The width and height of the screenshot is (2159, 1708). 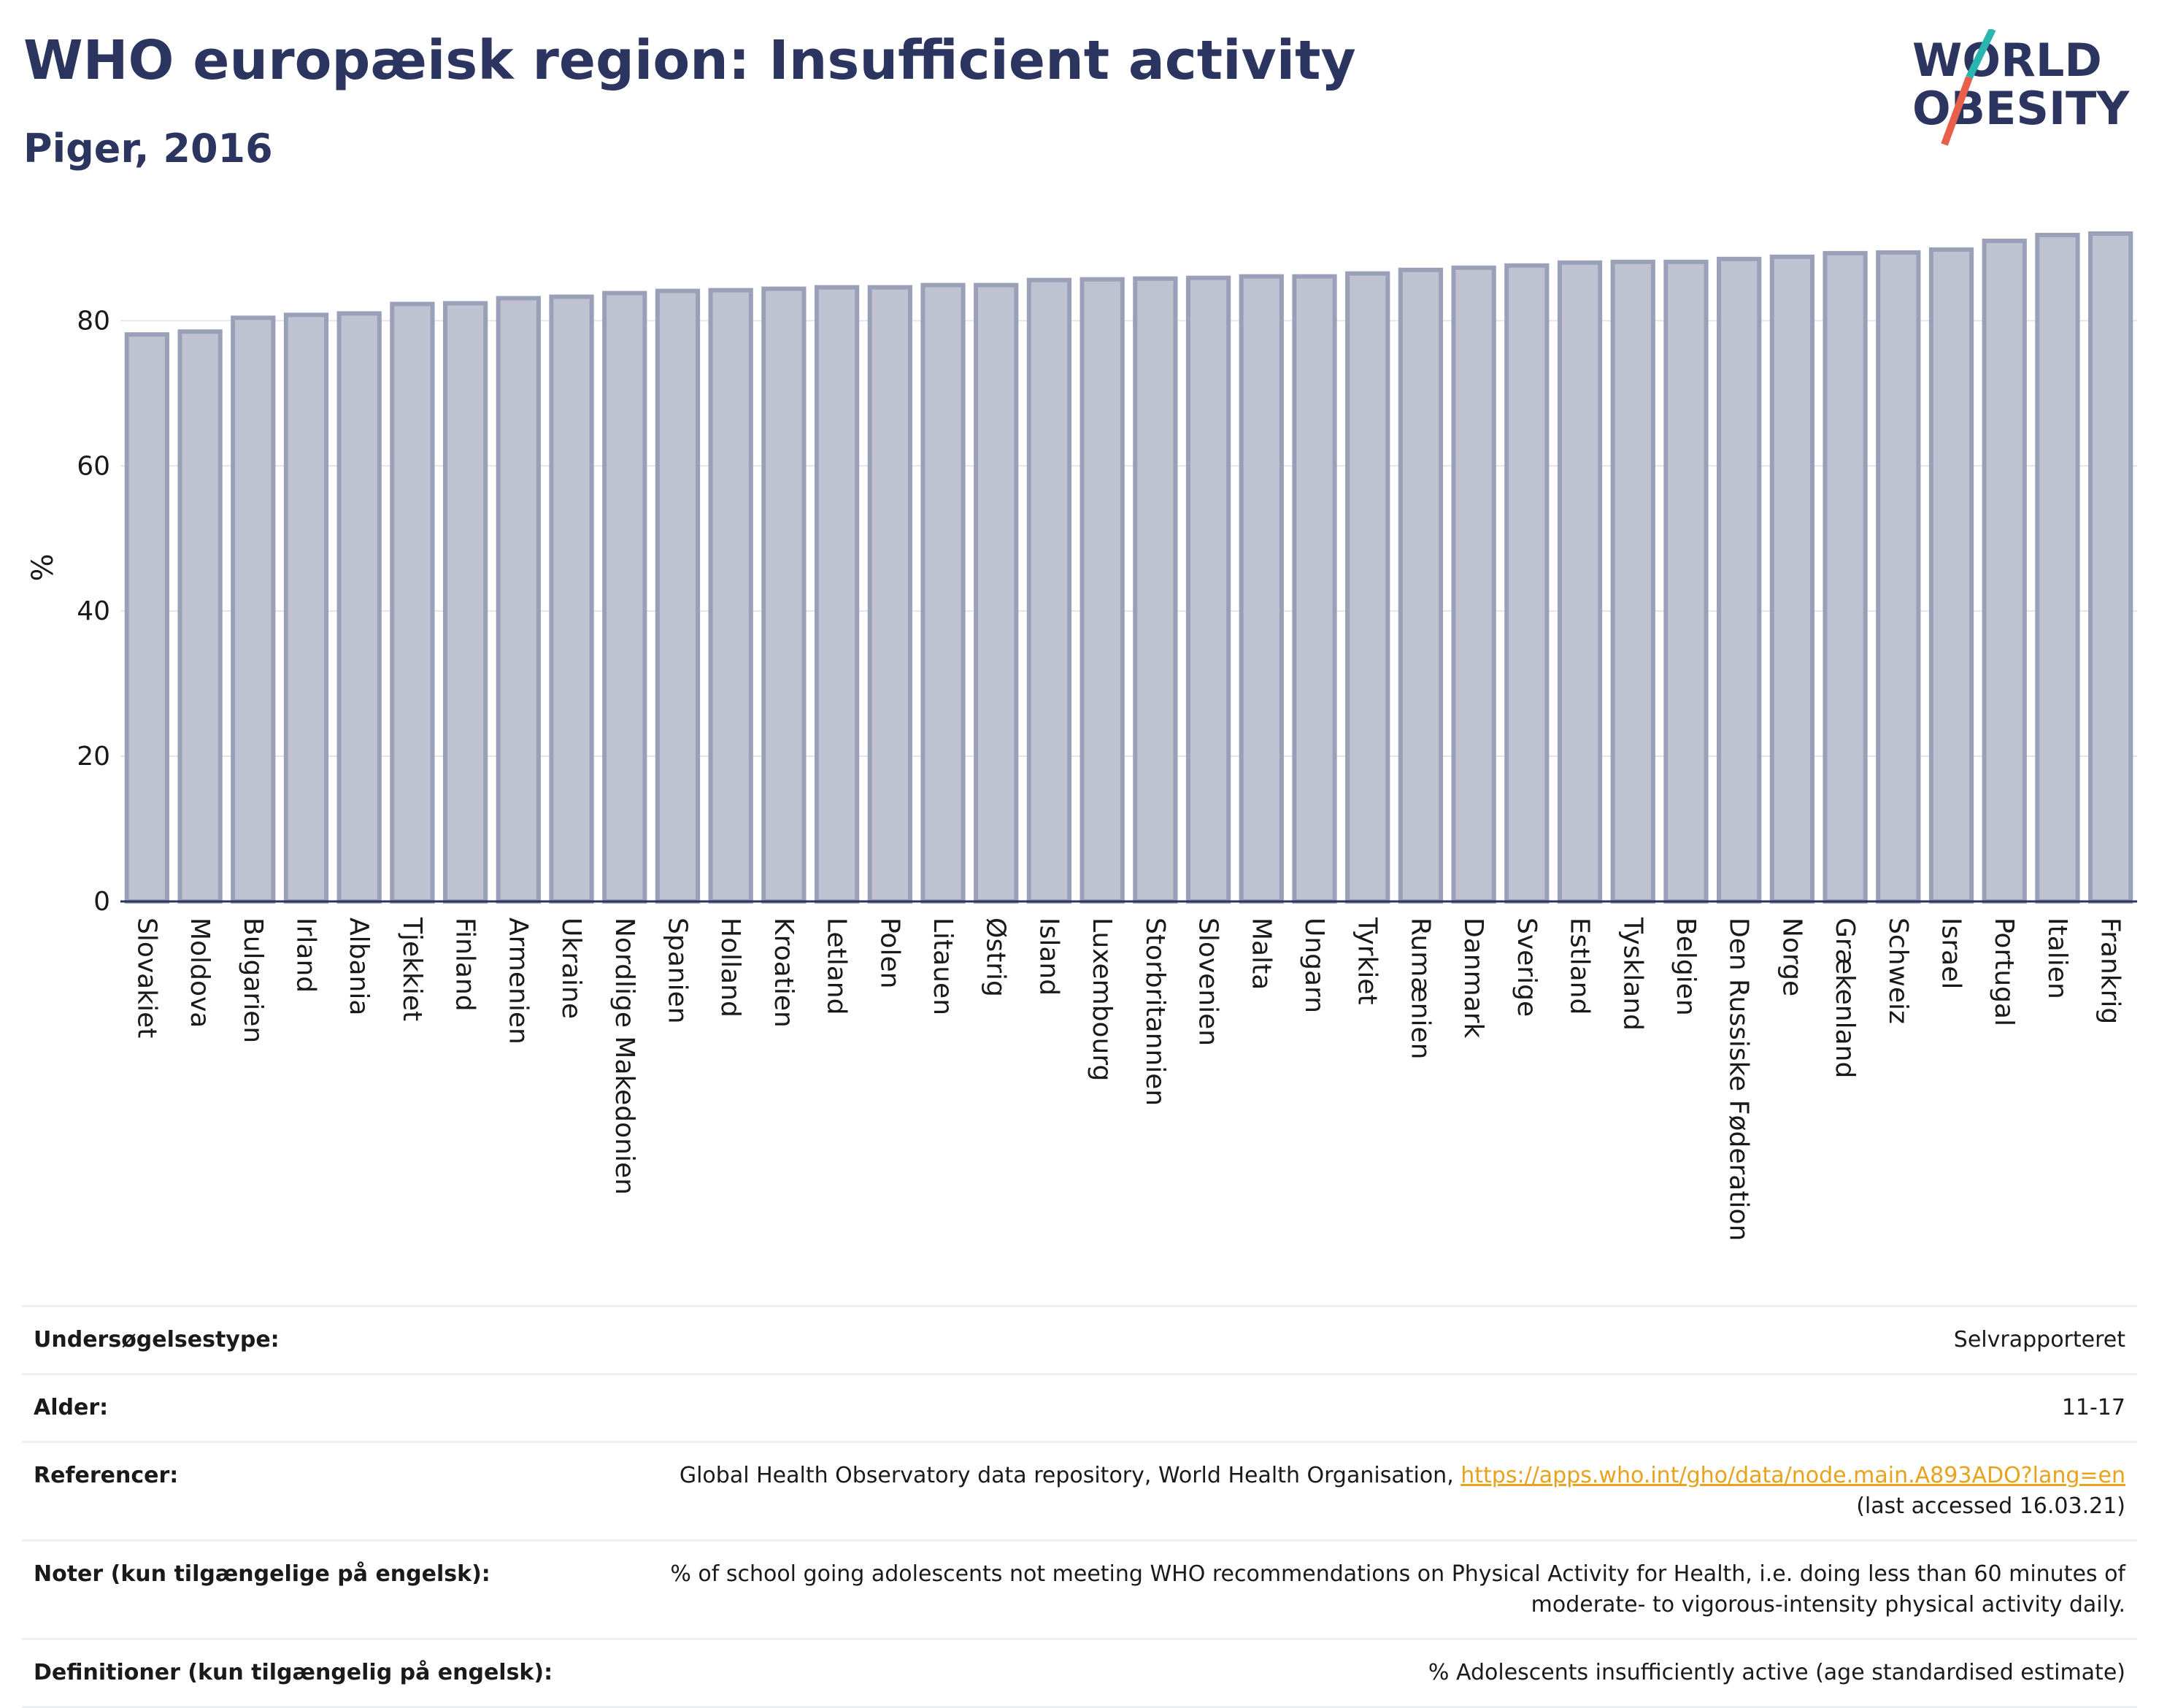 I want to click on reference-accessed: (last accessed 16.03.21), so click(x=1991, y=1506).